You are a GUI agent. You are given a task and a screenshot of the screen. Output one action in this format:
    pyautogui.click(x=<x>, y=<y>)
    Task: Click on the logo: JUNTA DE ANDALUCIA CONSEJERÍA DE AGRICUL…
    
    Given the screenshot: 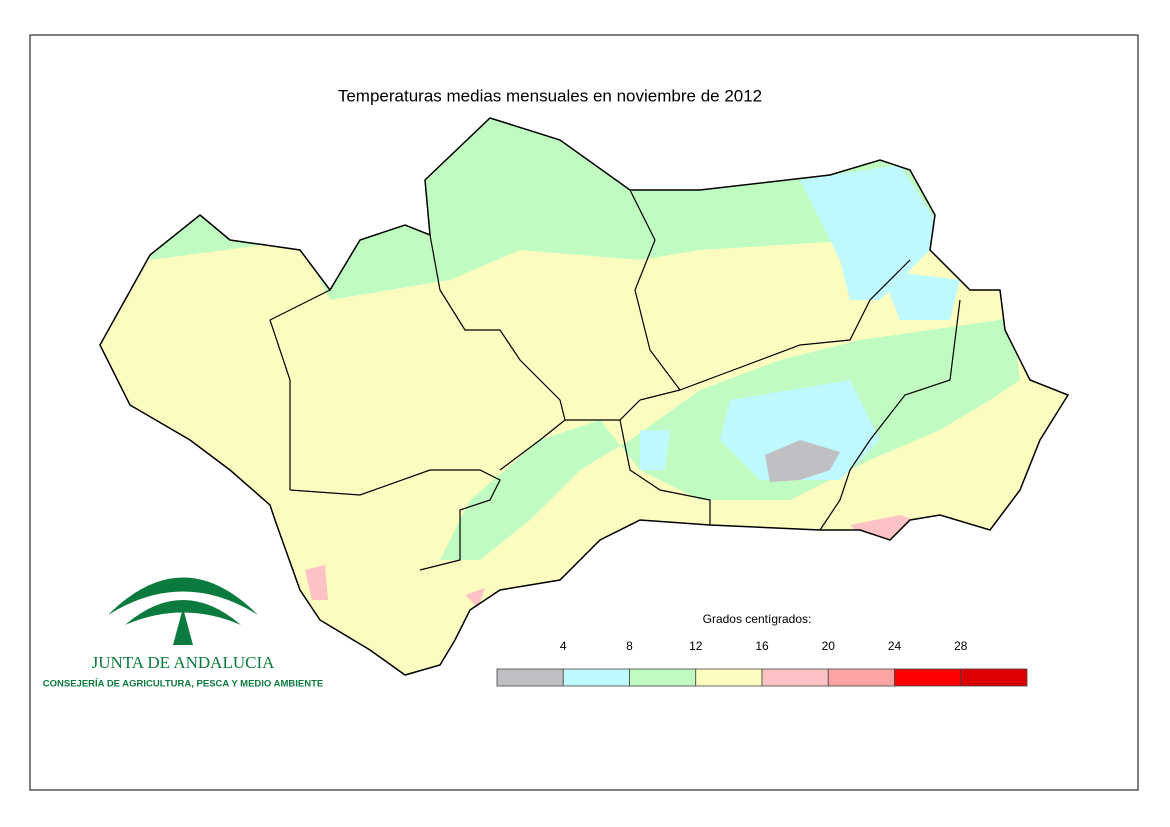 What is the action you would take?
    pyautogui.click(x=183, y=633)
    